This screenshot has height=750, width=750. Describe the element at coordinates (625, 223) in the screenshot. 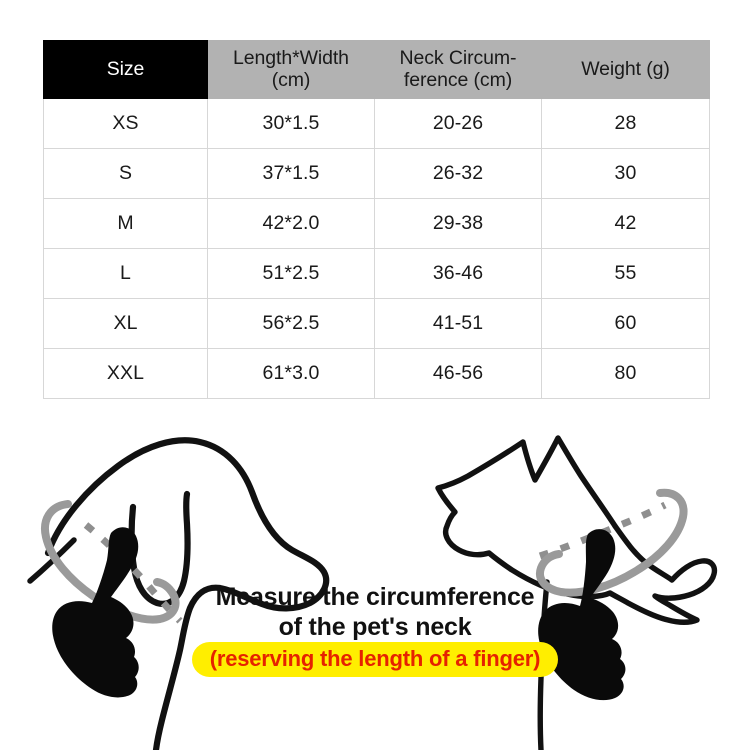

I see `cell-weight: 42` at that location.